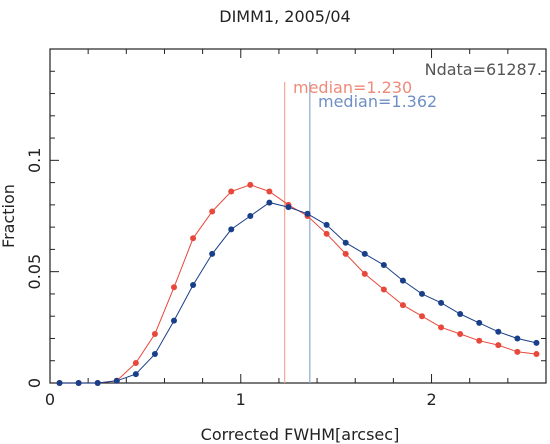 The image size is (550, 444). What do you see at coordinates (431, 399) in the screenshot?
I see `x-tick-label: 2` at bounding box center [431, 399].